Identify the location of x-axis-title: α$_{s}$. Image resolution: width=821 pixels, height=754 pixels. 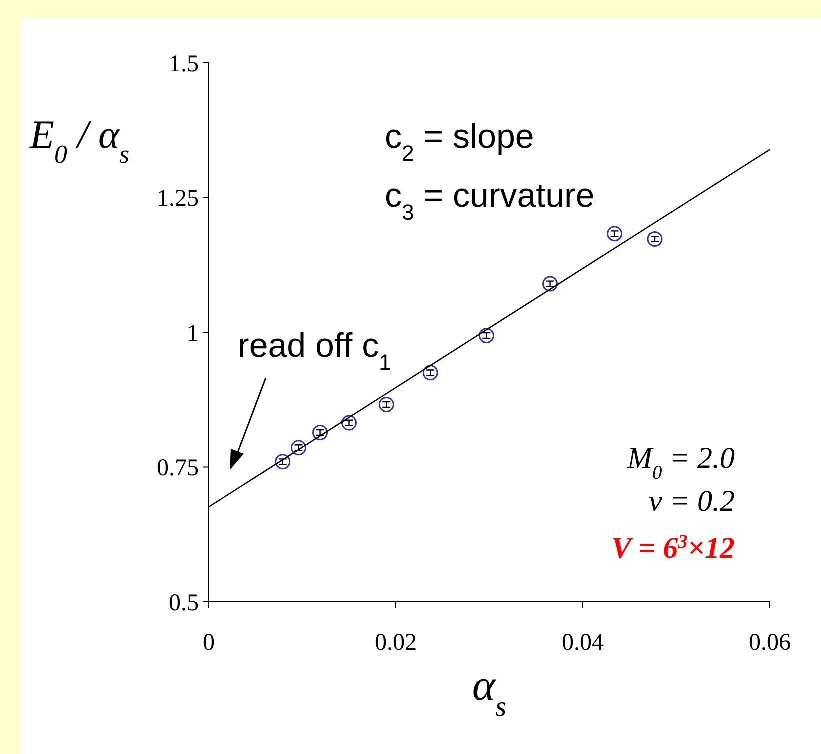
(489, 691).